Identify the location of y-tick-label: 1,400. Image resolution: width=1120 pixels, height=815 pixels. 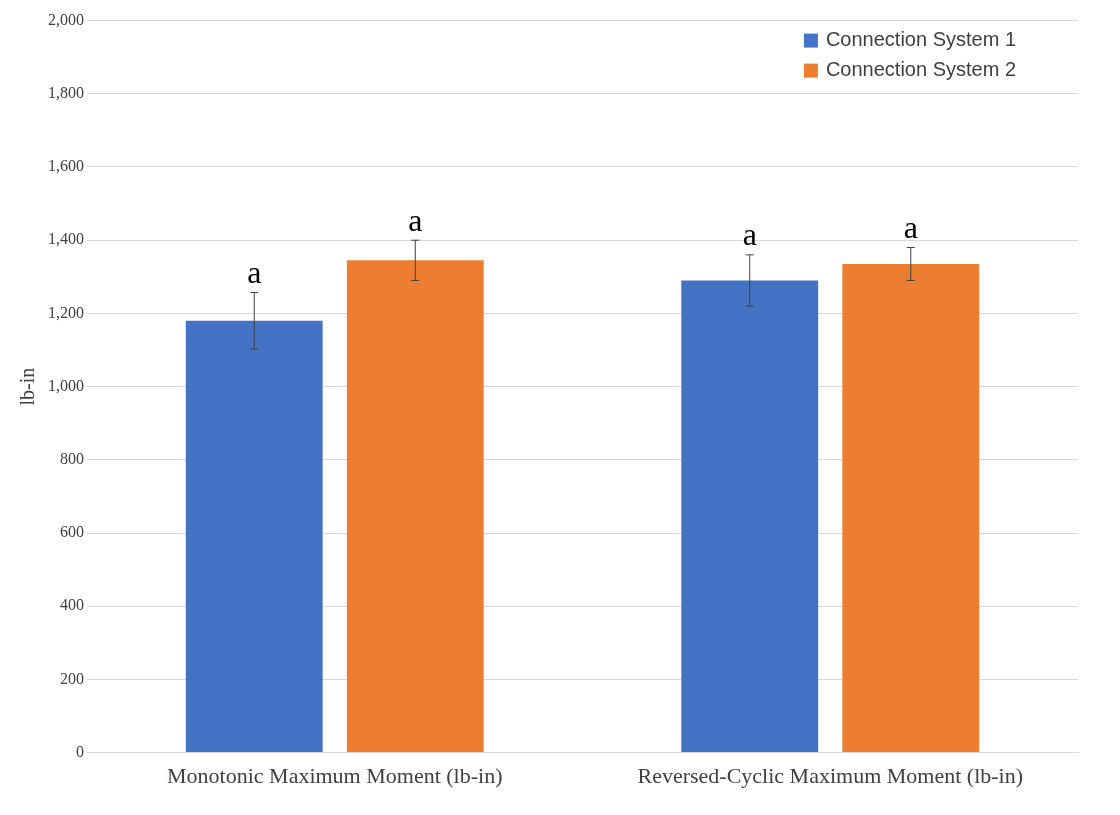
(66, 239).